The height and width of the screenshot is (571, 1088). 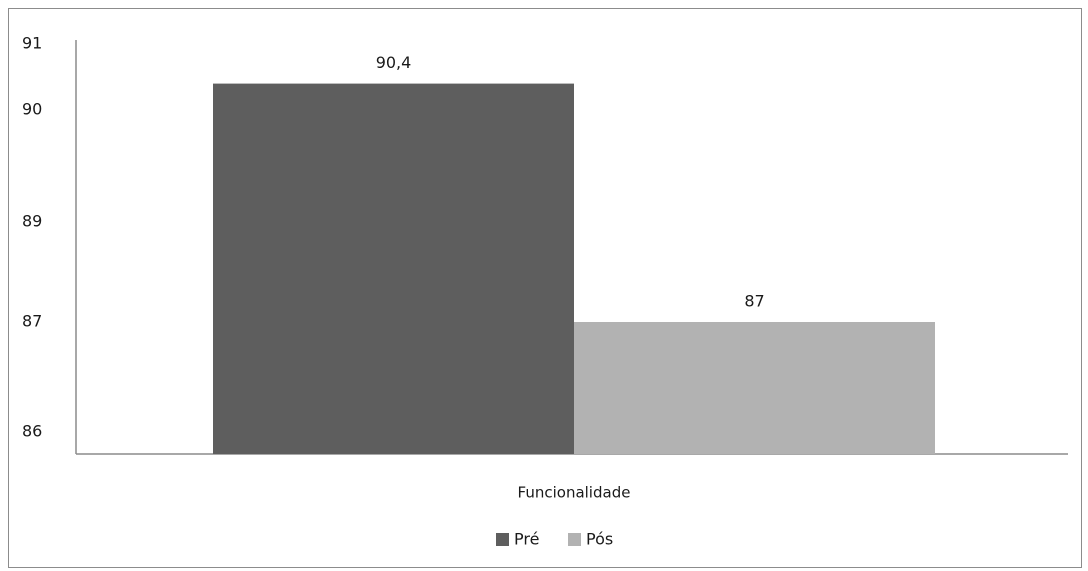 What do you see at coordinates (394, 62) in the screenshot?
I see `data-label: 90,4` at bounding box center [394, 62].